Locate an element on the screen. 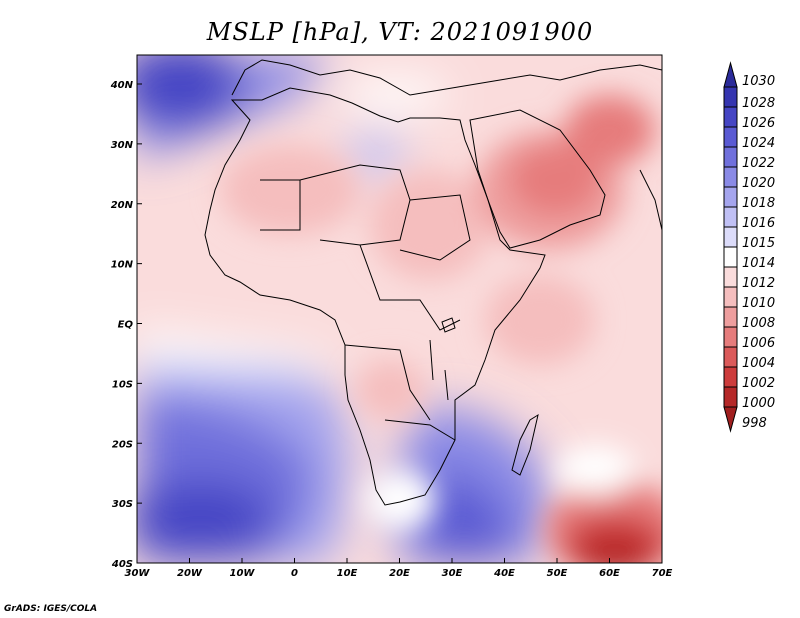  x-tick-label: 30E is located at coordinates (452, 573).